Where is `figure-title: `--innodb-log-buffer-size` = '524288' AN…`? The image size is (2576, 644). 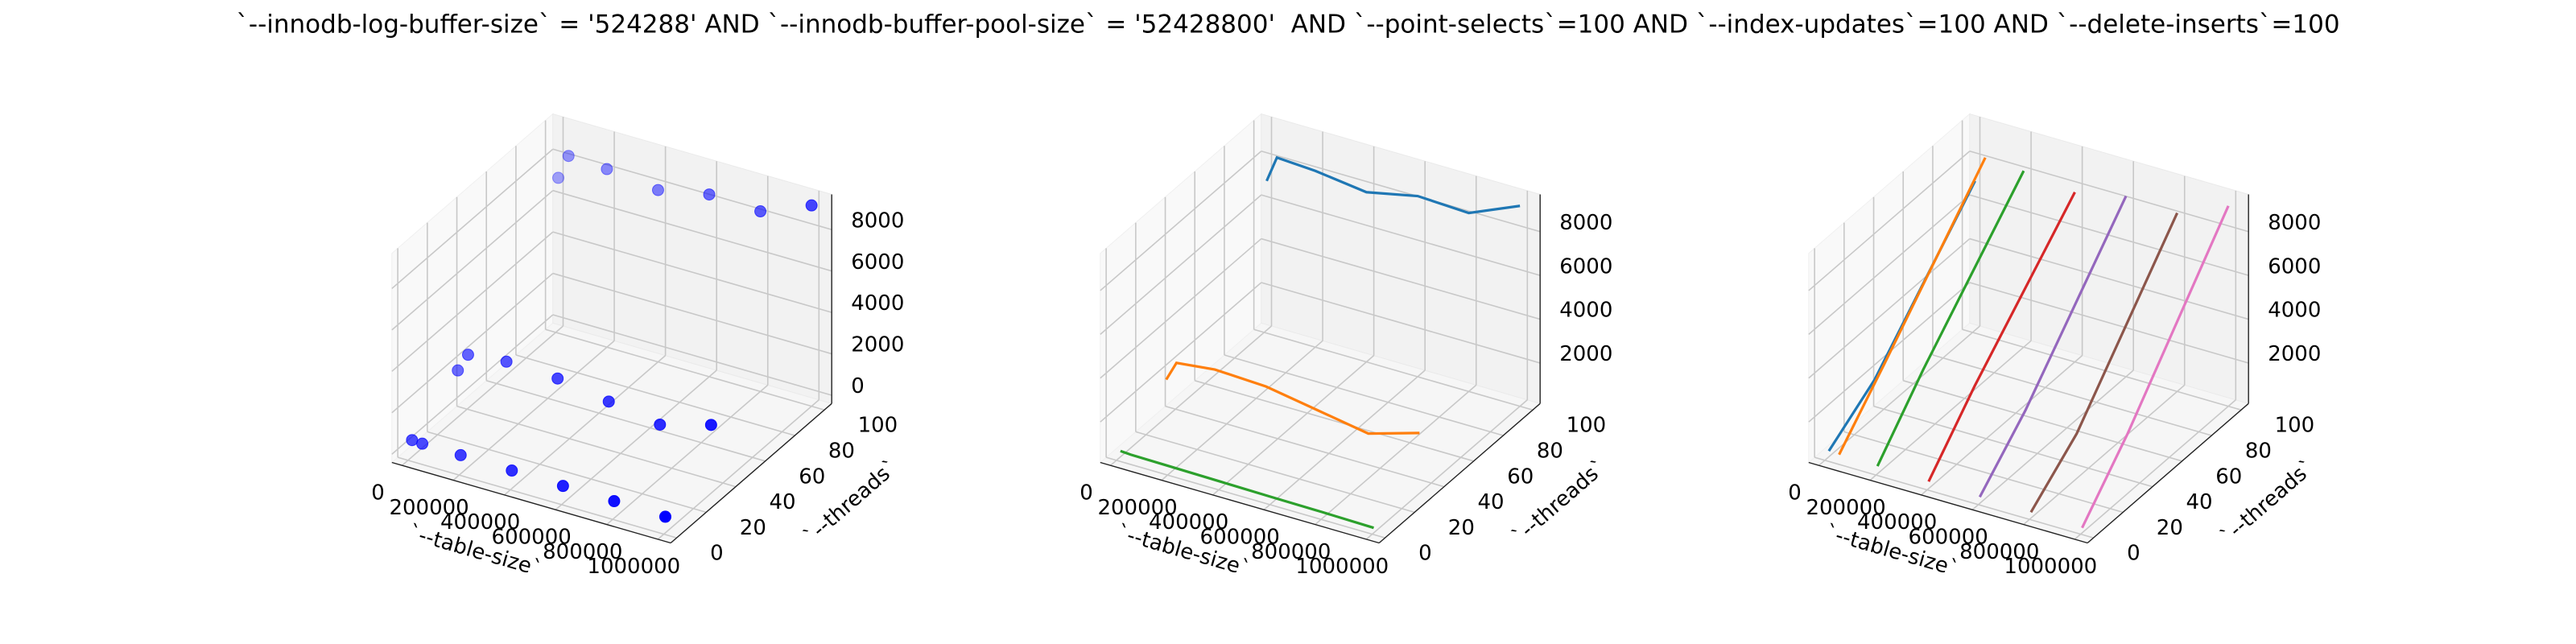
figure-title: `--innodb-log-buffer-size` = '524288' AN… is located at coordinates (1287, 24).